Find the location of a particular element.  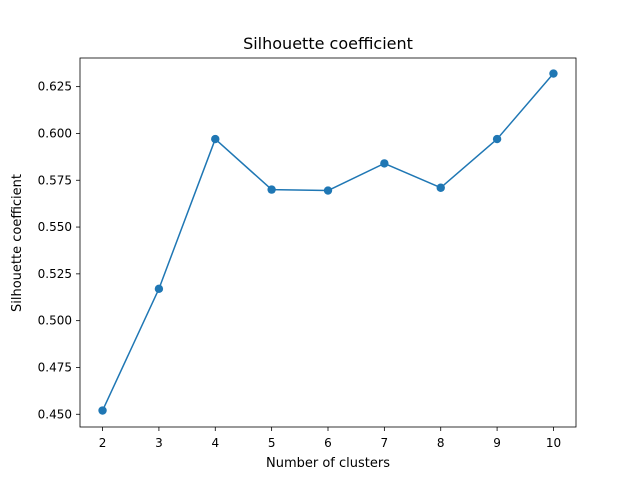

x-tick-label: 9 is located at coordinates (497, 443).